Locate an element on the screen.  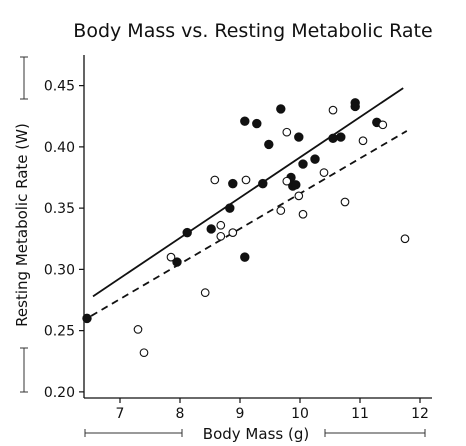
x-axis-label: Body Mass (g) is located at coordinates (256, 434).